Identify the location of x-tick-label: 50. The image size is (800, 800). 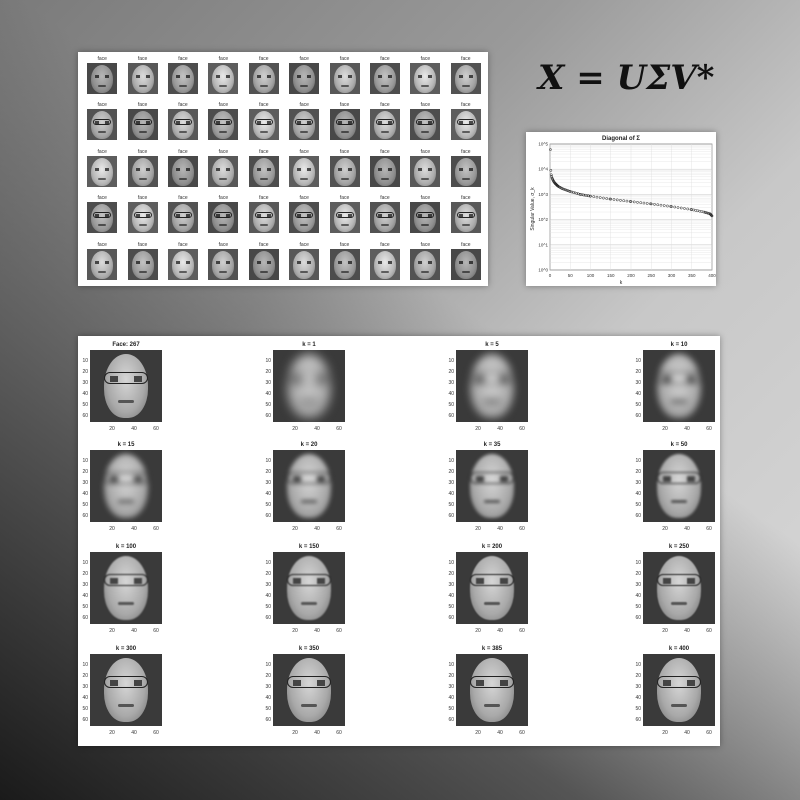
(571, 275).